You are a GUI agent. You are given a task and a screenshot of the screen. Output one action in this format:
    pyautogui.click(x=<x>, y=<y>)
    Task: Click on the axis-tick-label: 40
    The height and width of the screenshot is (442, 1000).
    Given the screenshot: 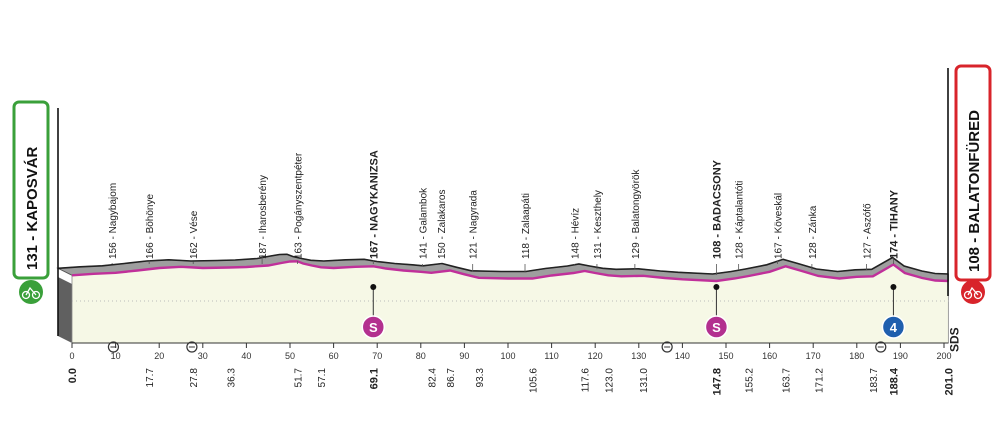 What is the action you would take?
    pyautogui.click(x=246, y=356)
    